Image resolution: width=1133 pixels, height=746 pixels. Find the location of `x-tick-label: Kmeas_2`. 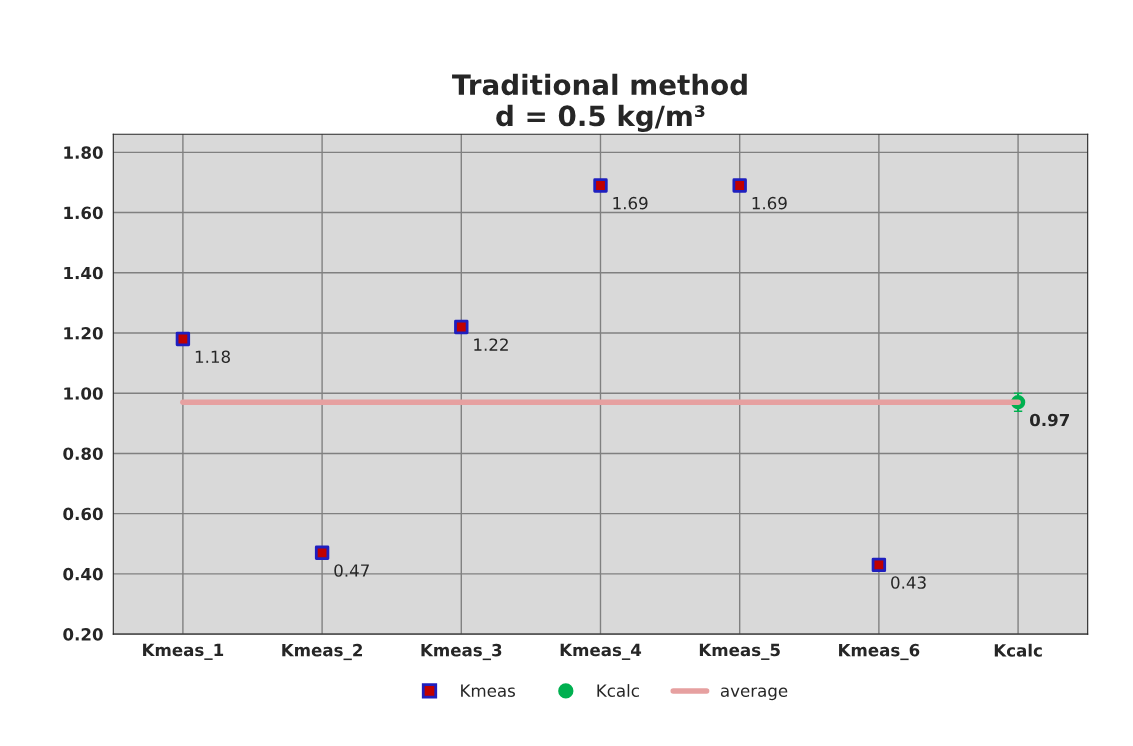

x-tick-label: Kmeas_2 is located at coordinates (322, 652).